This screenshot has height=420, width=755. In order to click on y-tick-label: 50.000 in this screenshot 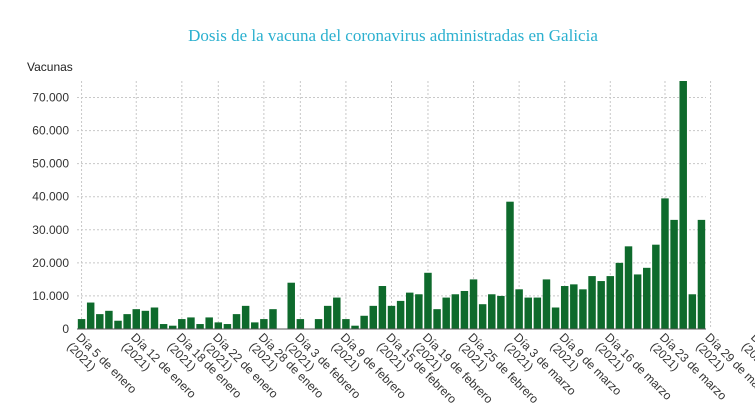, I will do `click(50, 164)`.